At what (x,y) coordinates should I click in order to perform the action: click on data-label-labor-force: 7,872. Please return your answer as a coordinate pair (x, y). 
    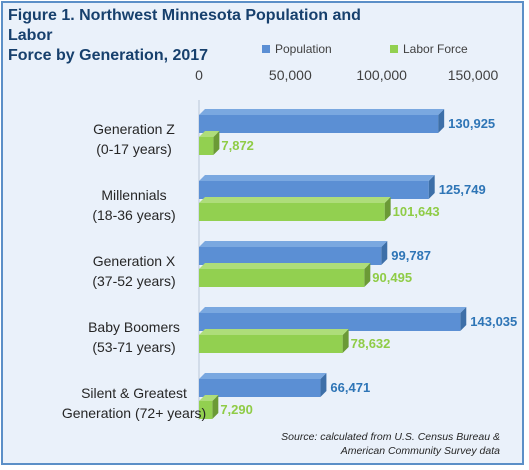
    Looking at the image, I should click on (237, 145).